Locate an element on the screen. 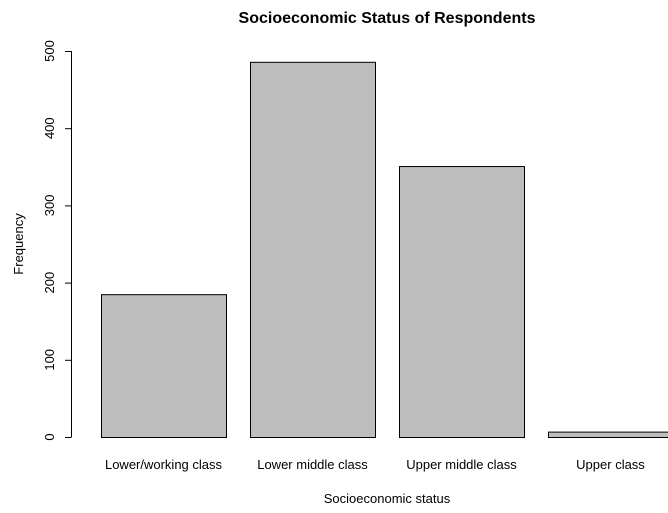  y-tick-label: 500 is located at coordinates (49, 51).